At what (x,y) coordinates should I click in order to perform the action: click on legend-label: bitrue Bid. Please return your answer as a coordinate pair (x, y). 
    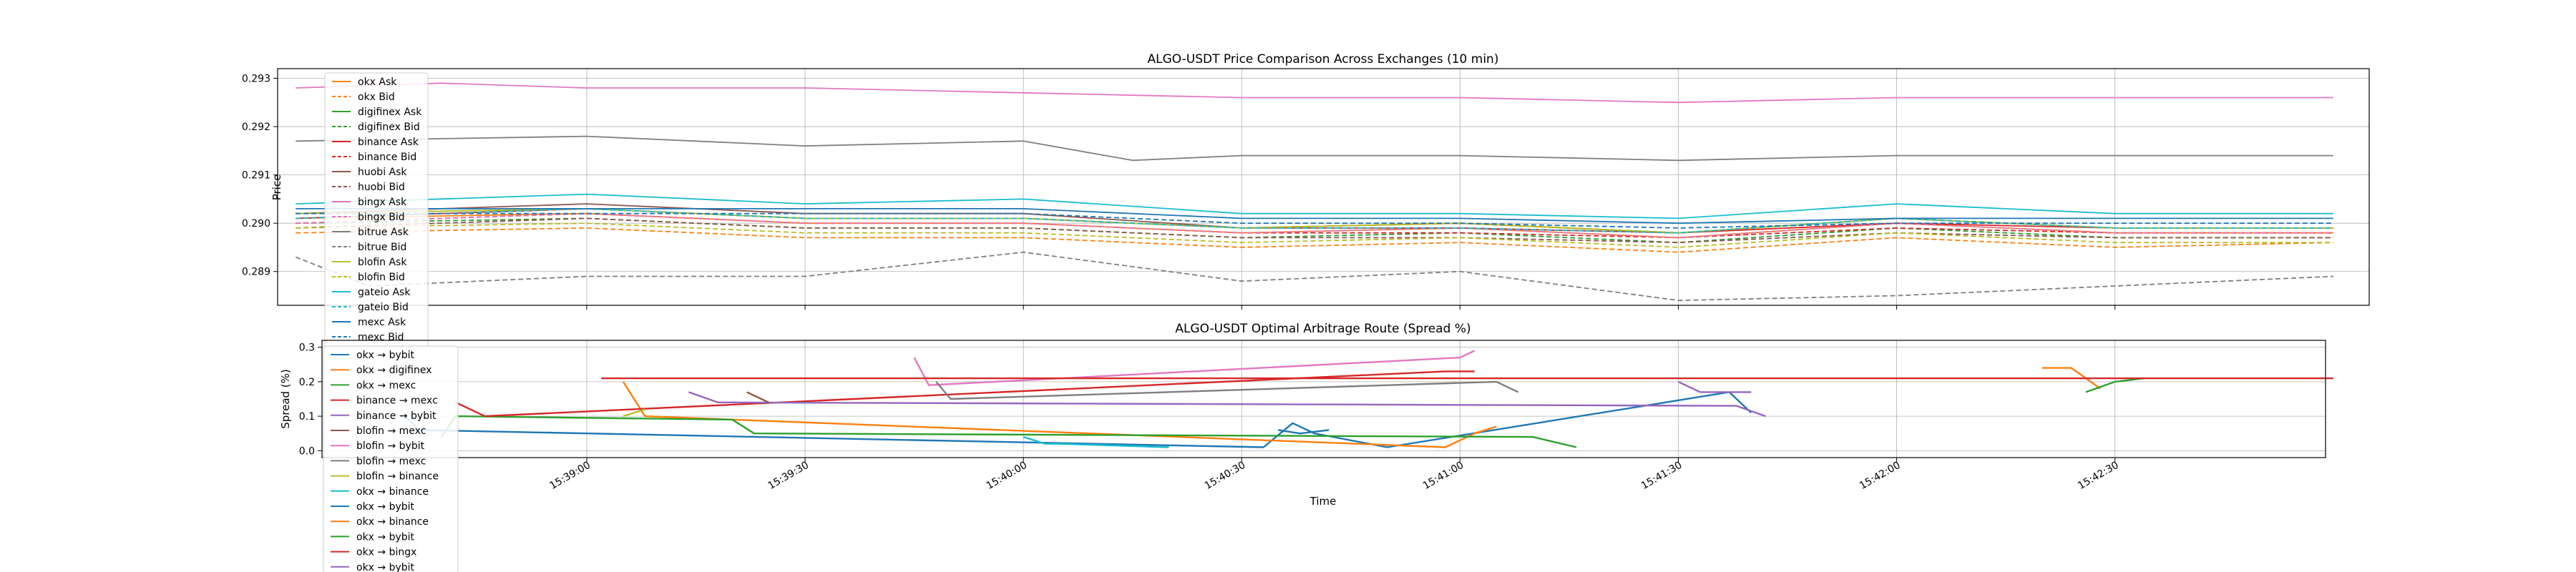
    Looking at the image, I should click on (382, 247).